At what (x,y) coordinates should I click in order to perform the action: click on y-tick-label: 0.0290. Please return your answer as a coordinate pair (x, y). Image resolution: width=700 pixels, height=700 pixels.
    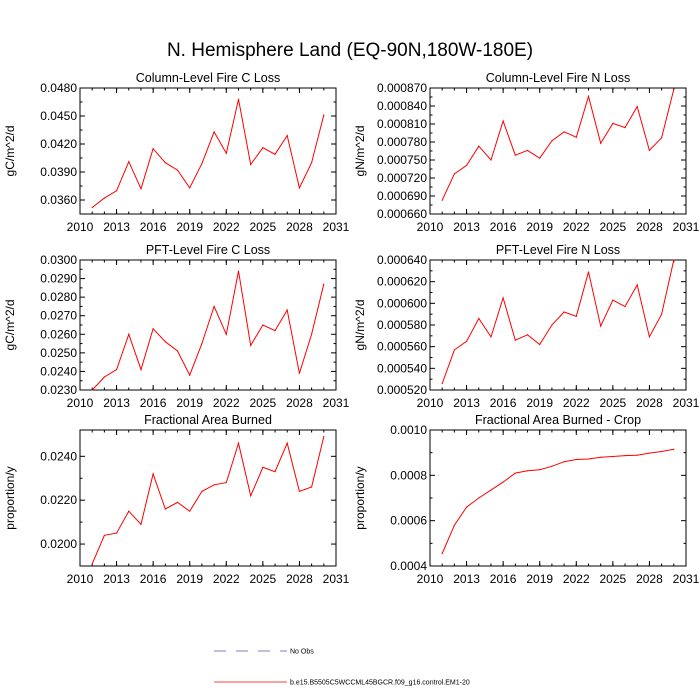
    Looking at the image, I should click on (58, 279).